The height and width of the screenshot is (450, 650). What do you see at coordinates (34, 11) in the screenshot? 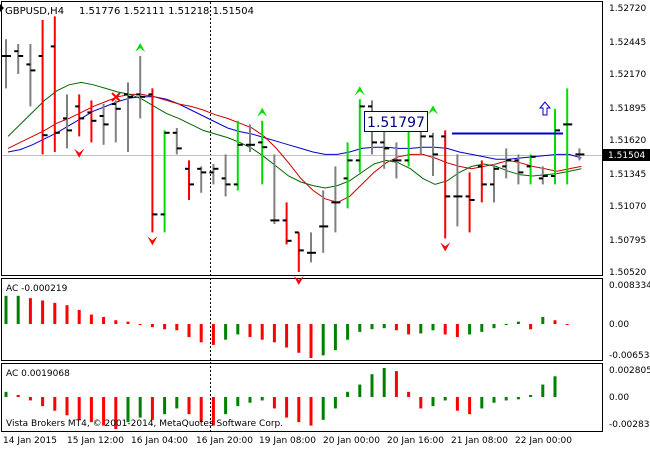
I see `chart-header-symbol: GBPUSD,H4` at bounding box center [34, 11].